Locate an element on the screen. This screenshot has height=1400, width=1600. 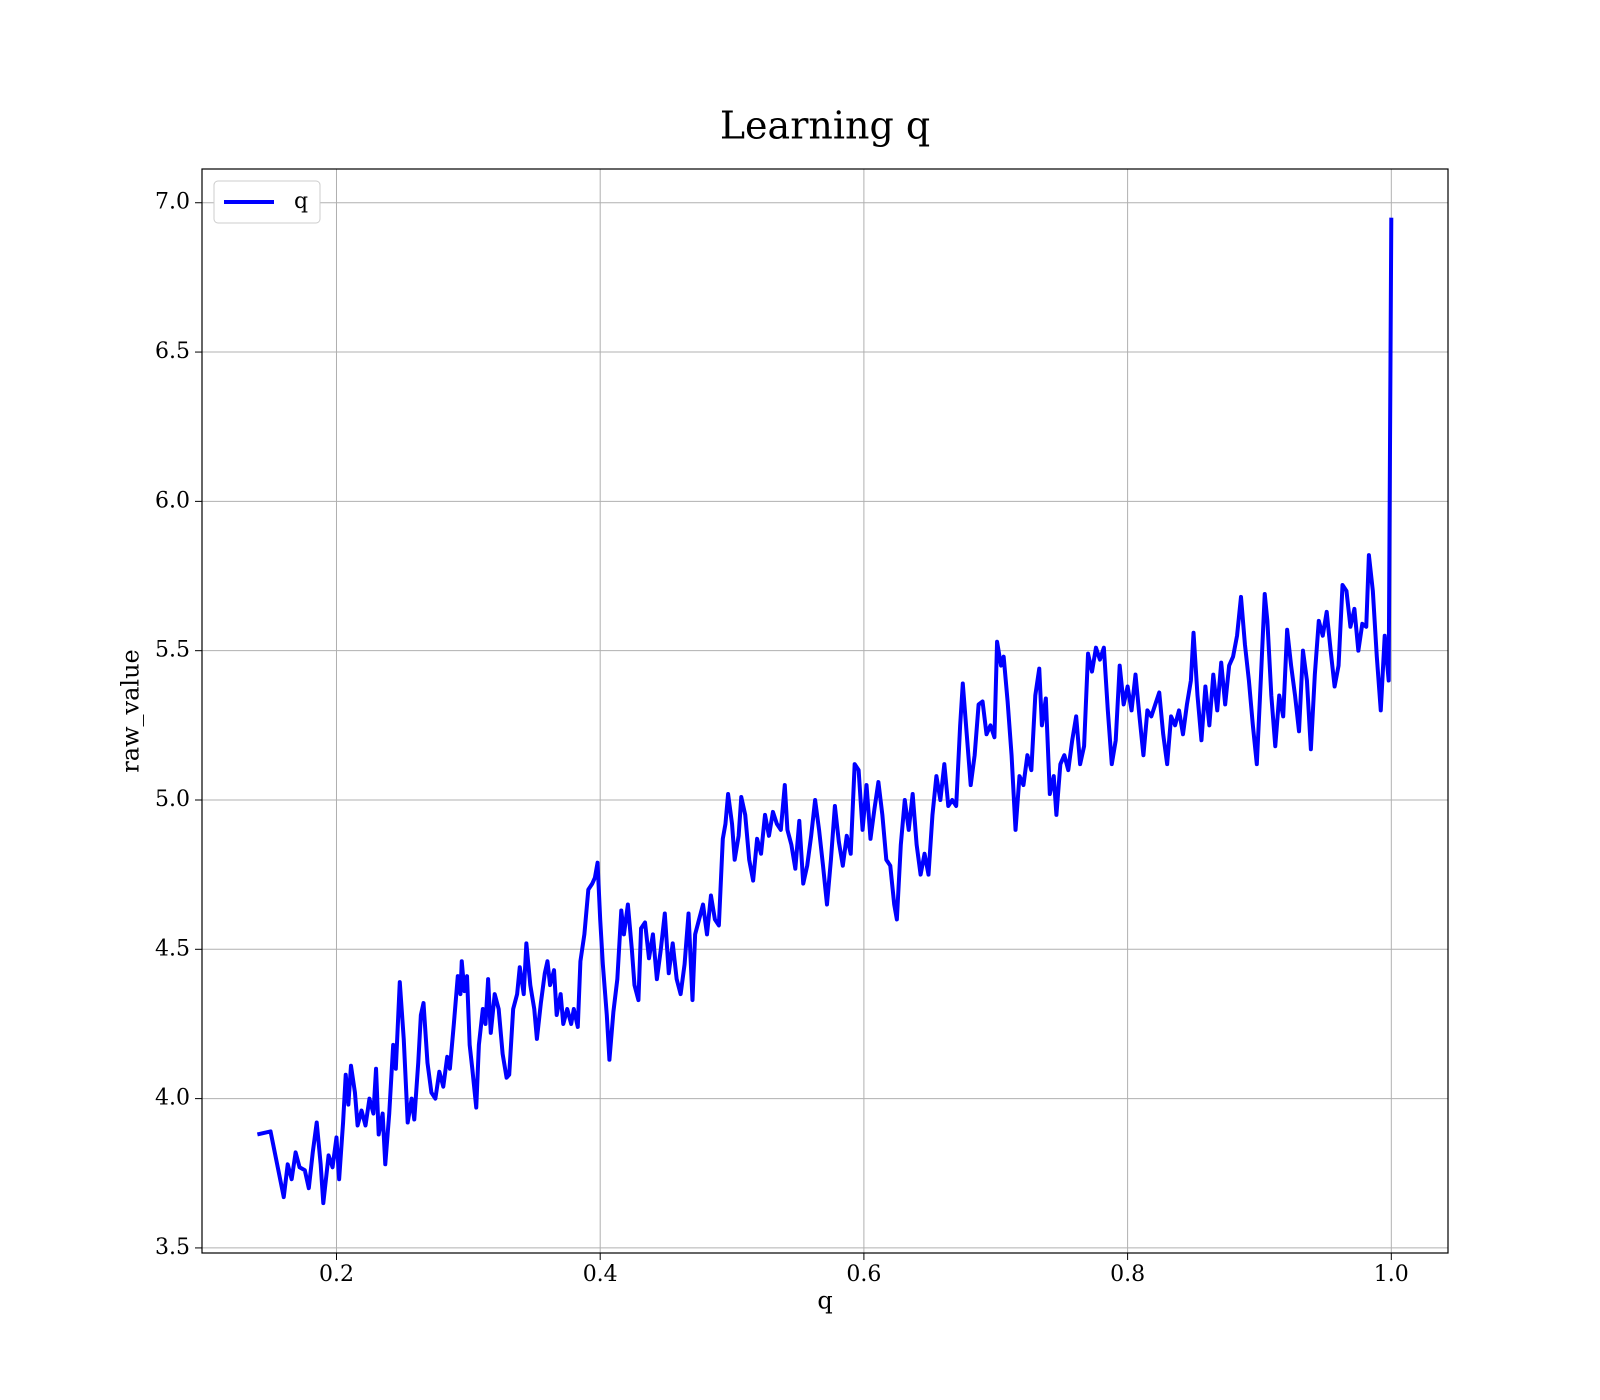
y-tick-label: 5.5 is located at coordinates (172, 650).